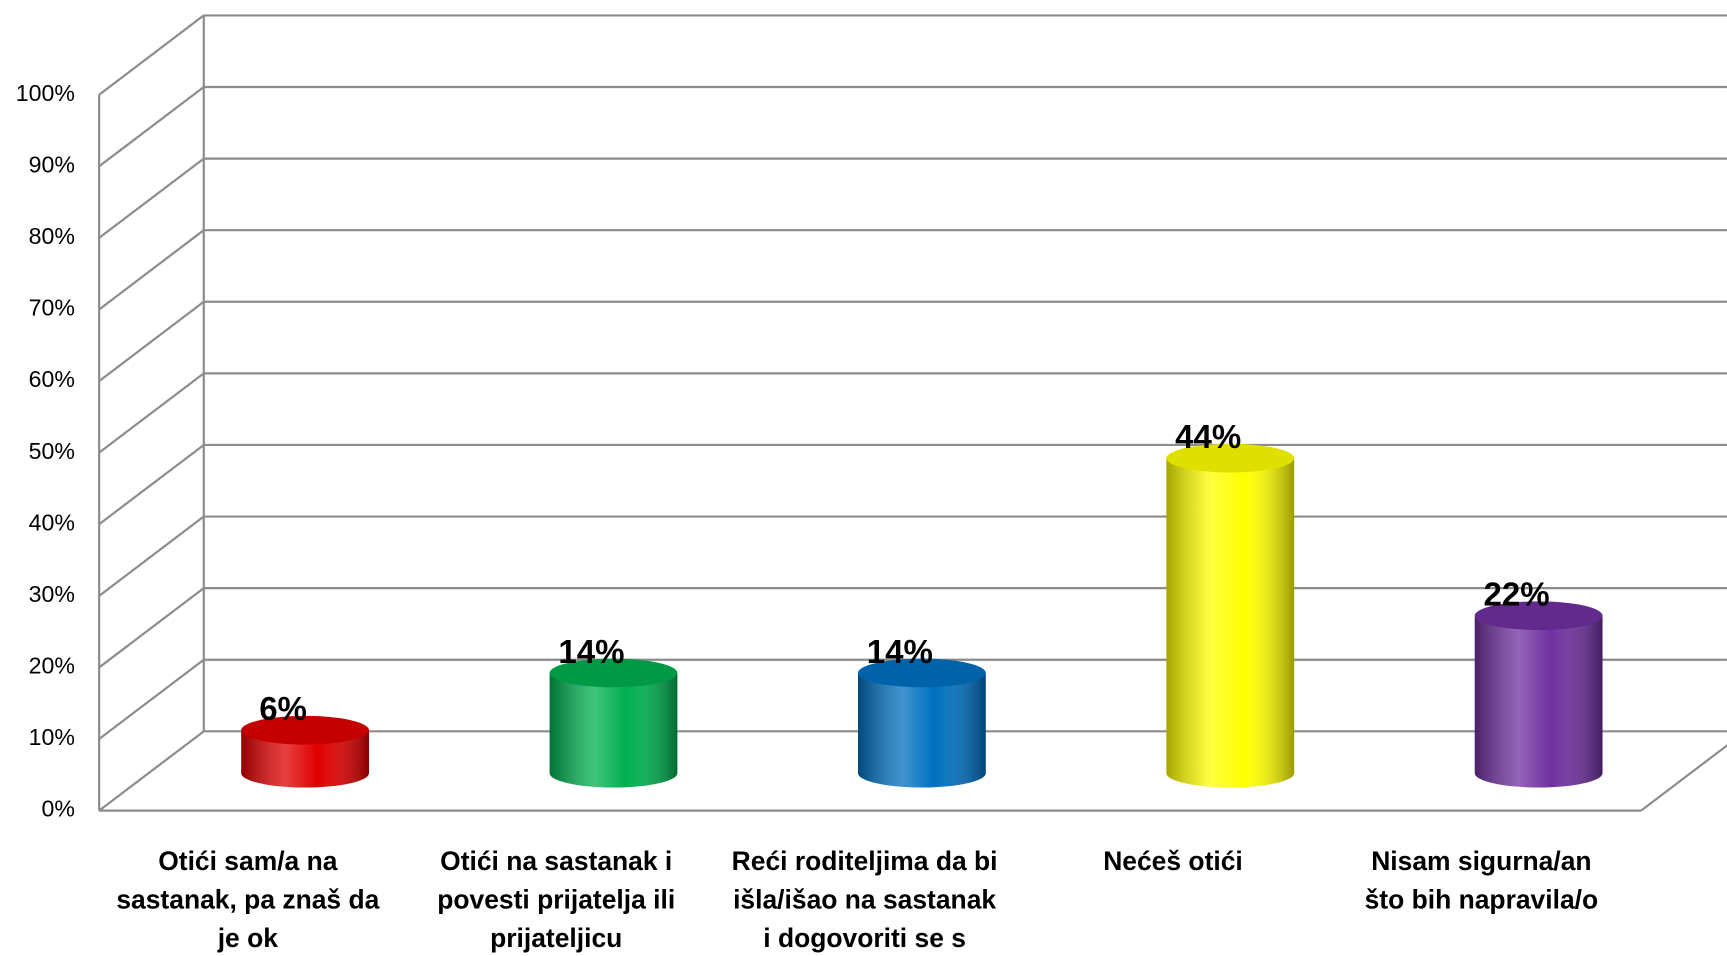  What do you see at coordinates (52, 594) in the screenshot?
I see `y-tick-label: 30%` at bounding box center [52, 594].